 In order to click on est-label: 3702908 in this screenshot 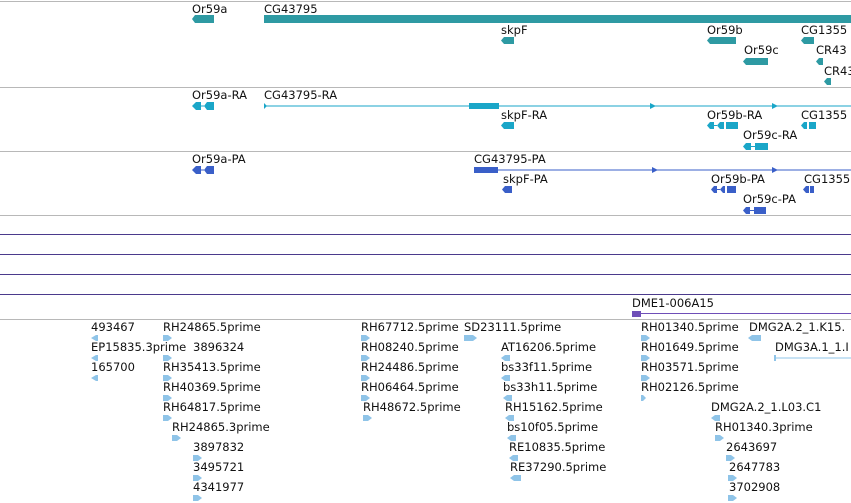, I will do `click(755, 487)`.